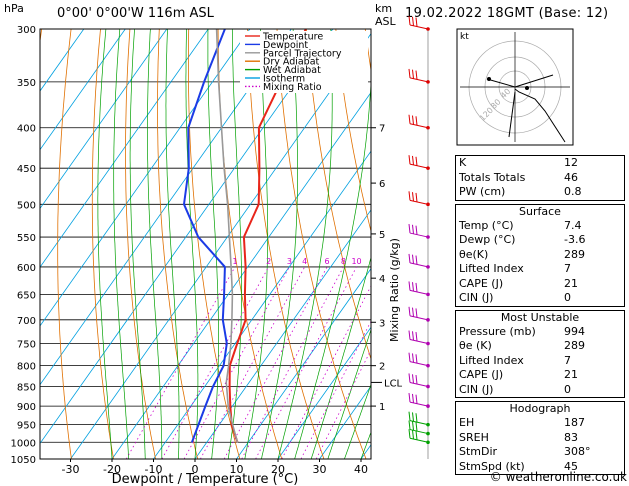 The height and width of the screenshot is (486, 629). I want to click on hodograph-stat-value: 45, so click(571, 466).